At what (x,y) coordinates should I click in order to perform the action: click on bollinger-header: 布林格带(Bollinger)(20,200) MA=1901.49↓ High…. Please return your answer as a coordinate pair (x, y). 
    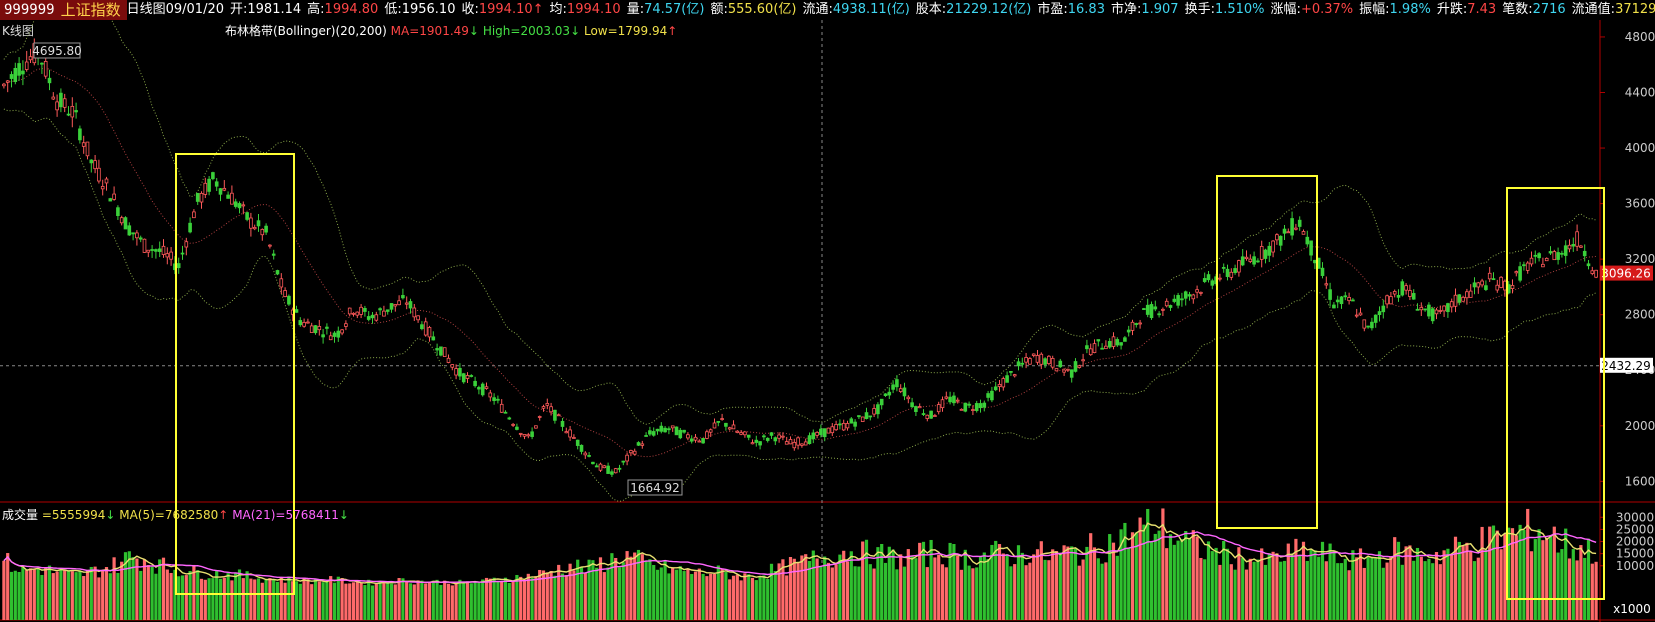
    Looking at the image, I should click on (451, 30).